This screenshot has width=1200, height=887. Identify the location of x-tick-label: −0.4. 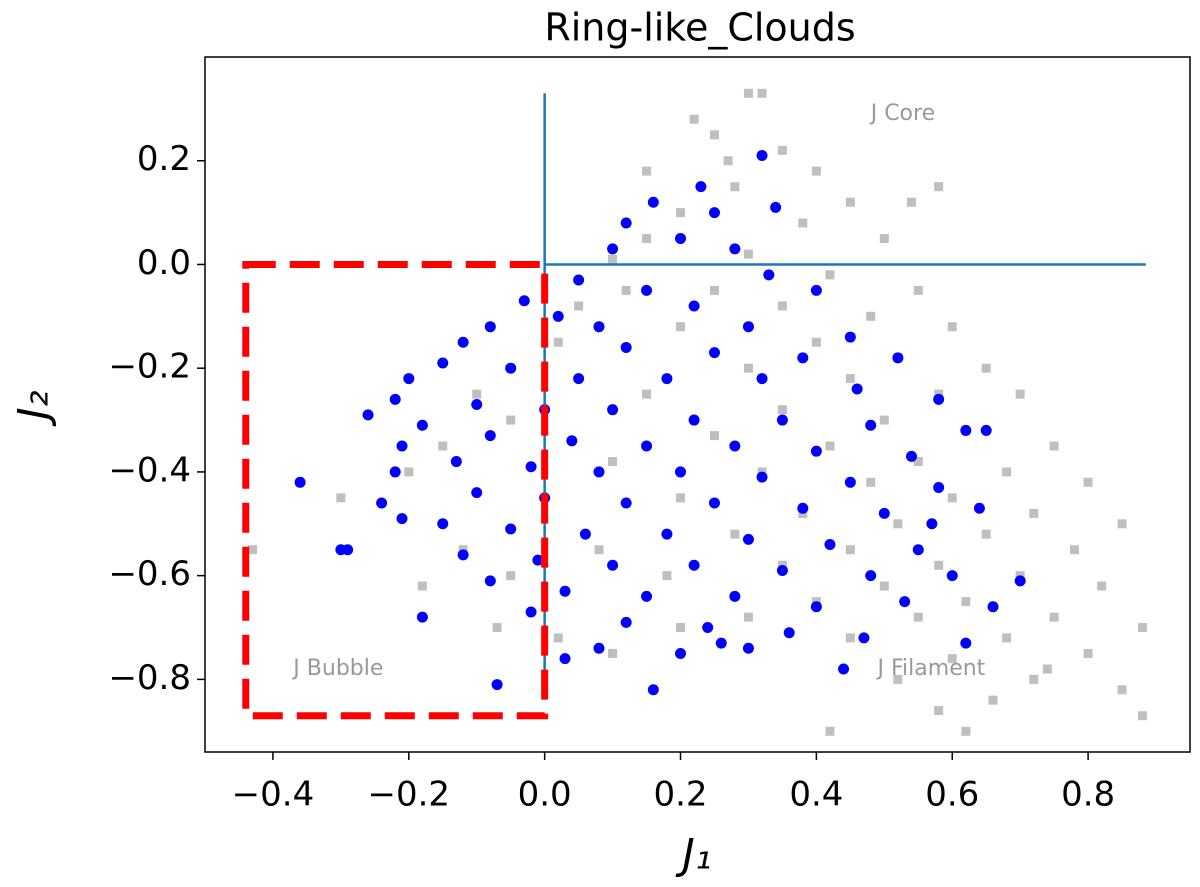
(273, 795).